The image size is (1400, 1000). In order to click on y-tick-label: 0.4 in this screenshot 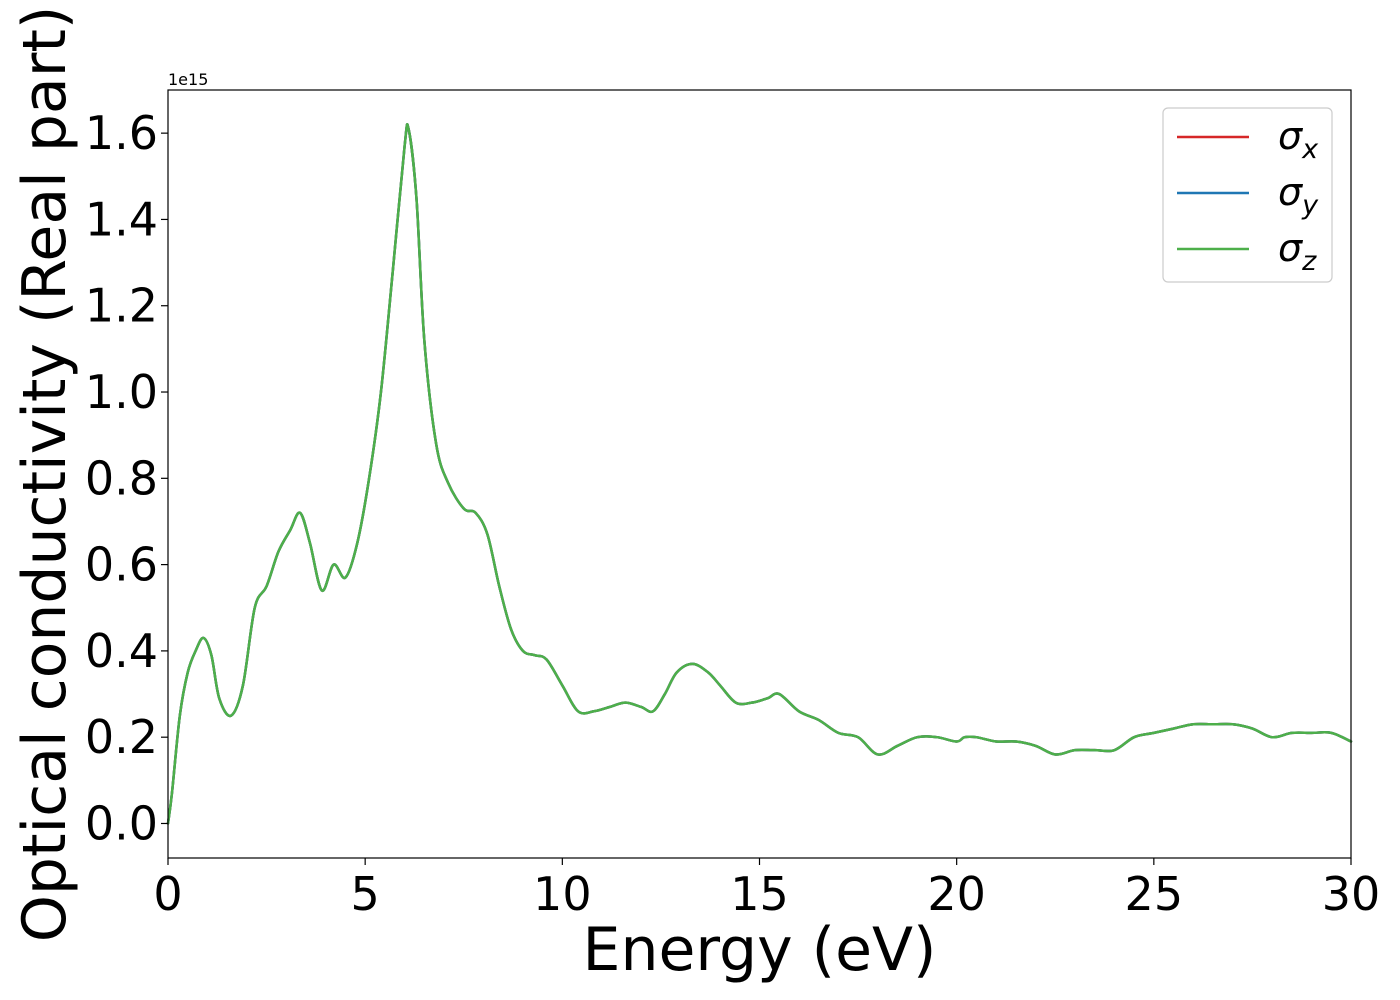, I will do `click(121, 651)`.